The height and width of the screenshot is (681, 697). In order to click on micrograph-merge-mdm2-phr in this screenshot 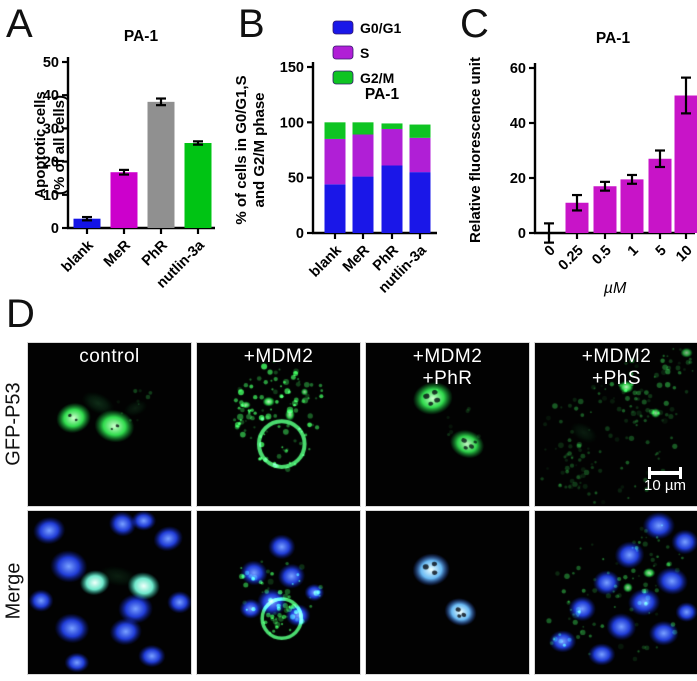, I will do `click(447, 592)`.